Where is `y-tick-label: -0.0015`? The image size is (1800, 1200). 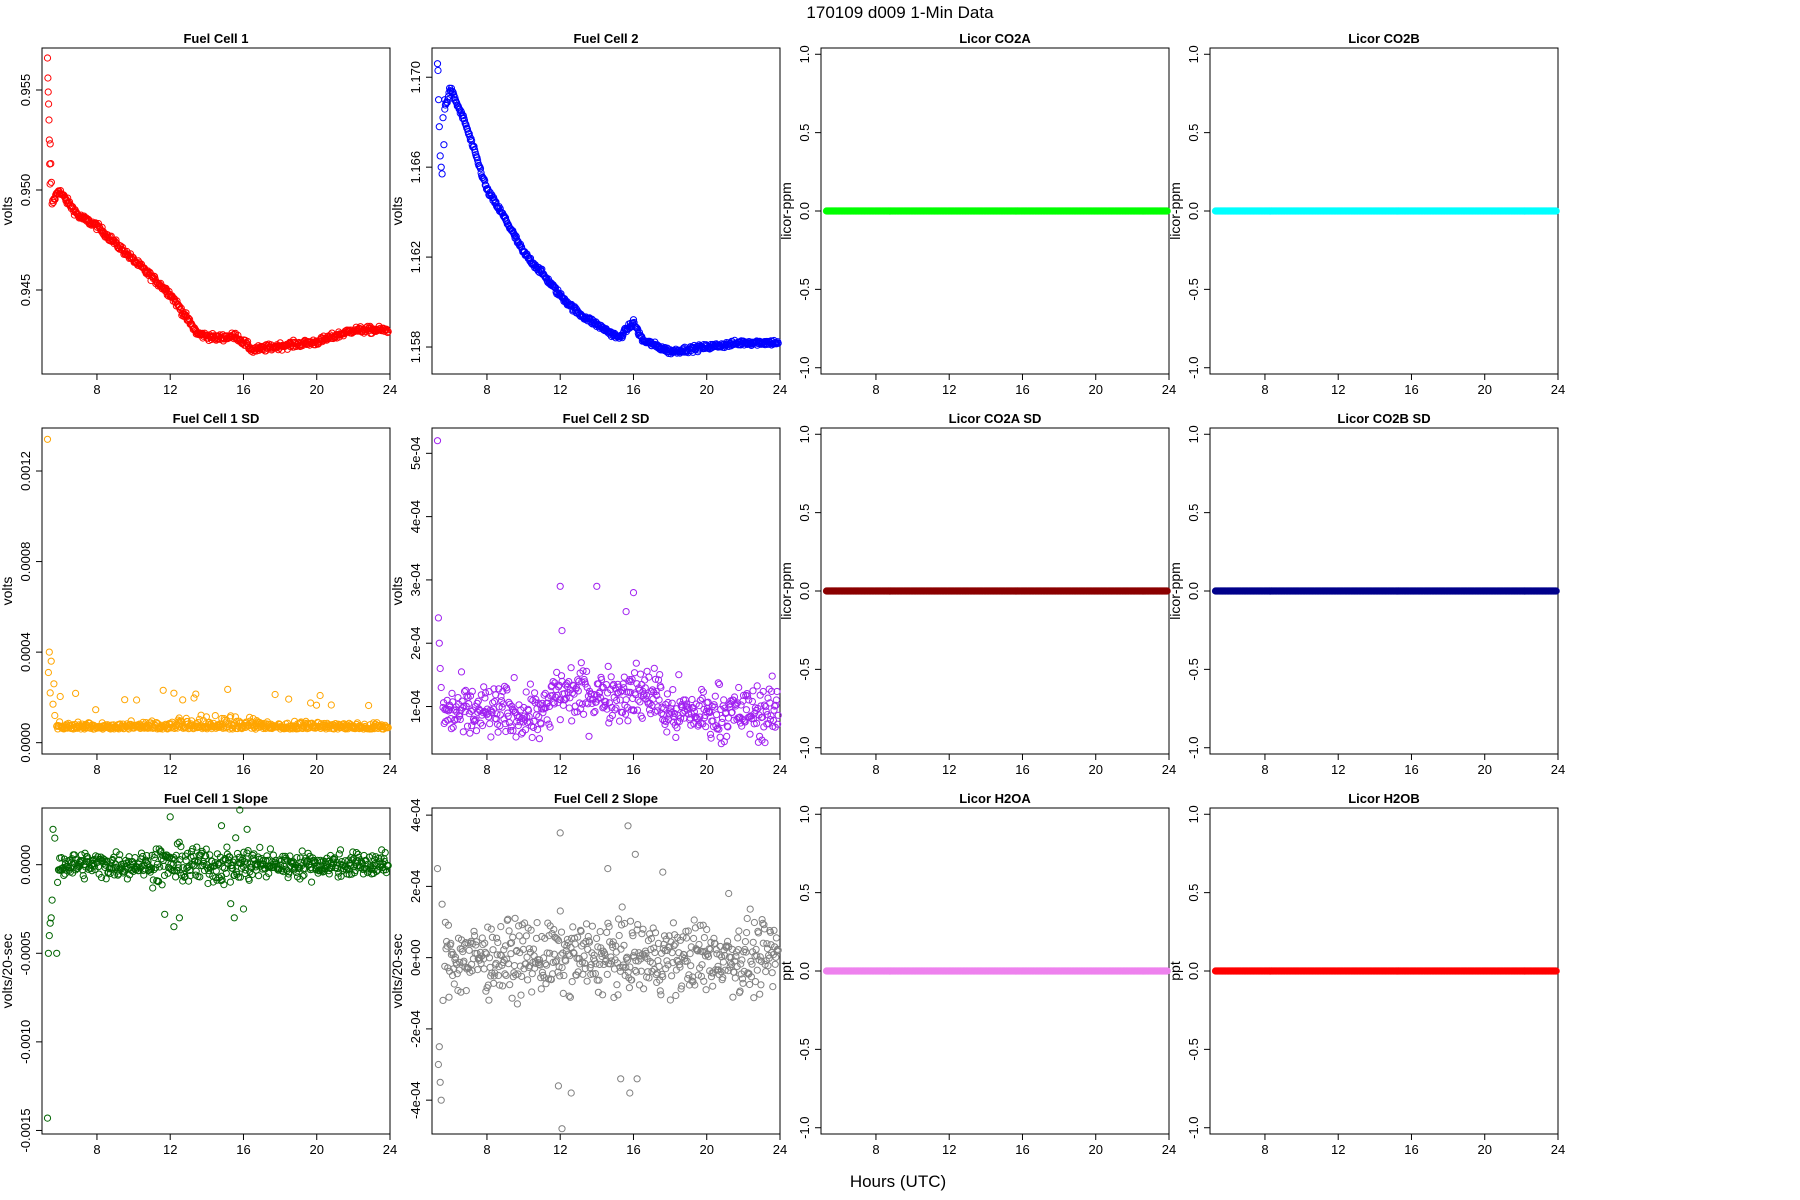 y-tick-label: -0.0015 is located at coordinates (25, 1130).